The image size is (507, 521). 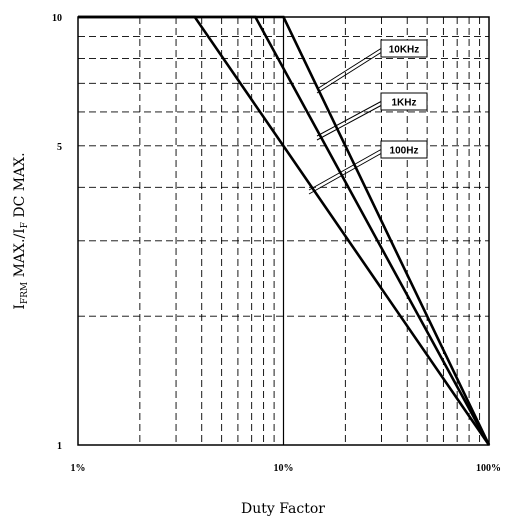 I want to click on y-tick-label: 1, so click(x=59, y=446).